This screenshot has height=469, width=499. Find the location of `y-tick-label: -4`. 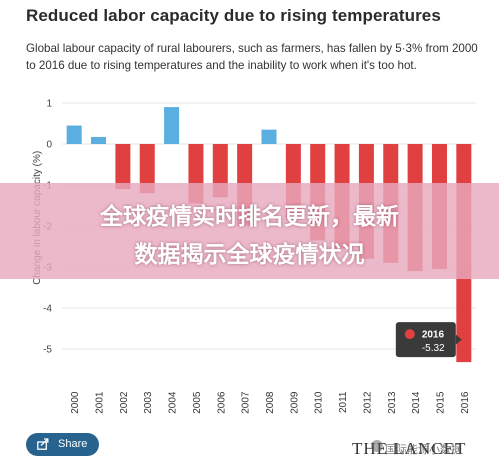

y-tick-label: -4 is located at coordinates (47, 309).